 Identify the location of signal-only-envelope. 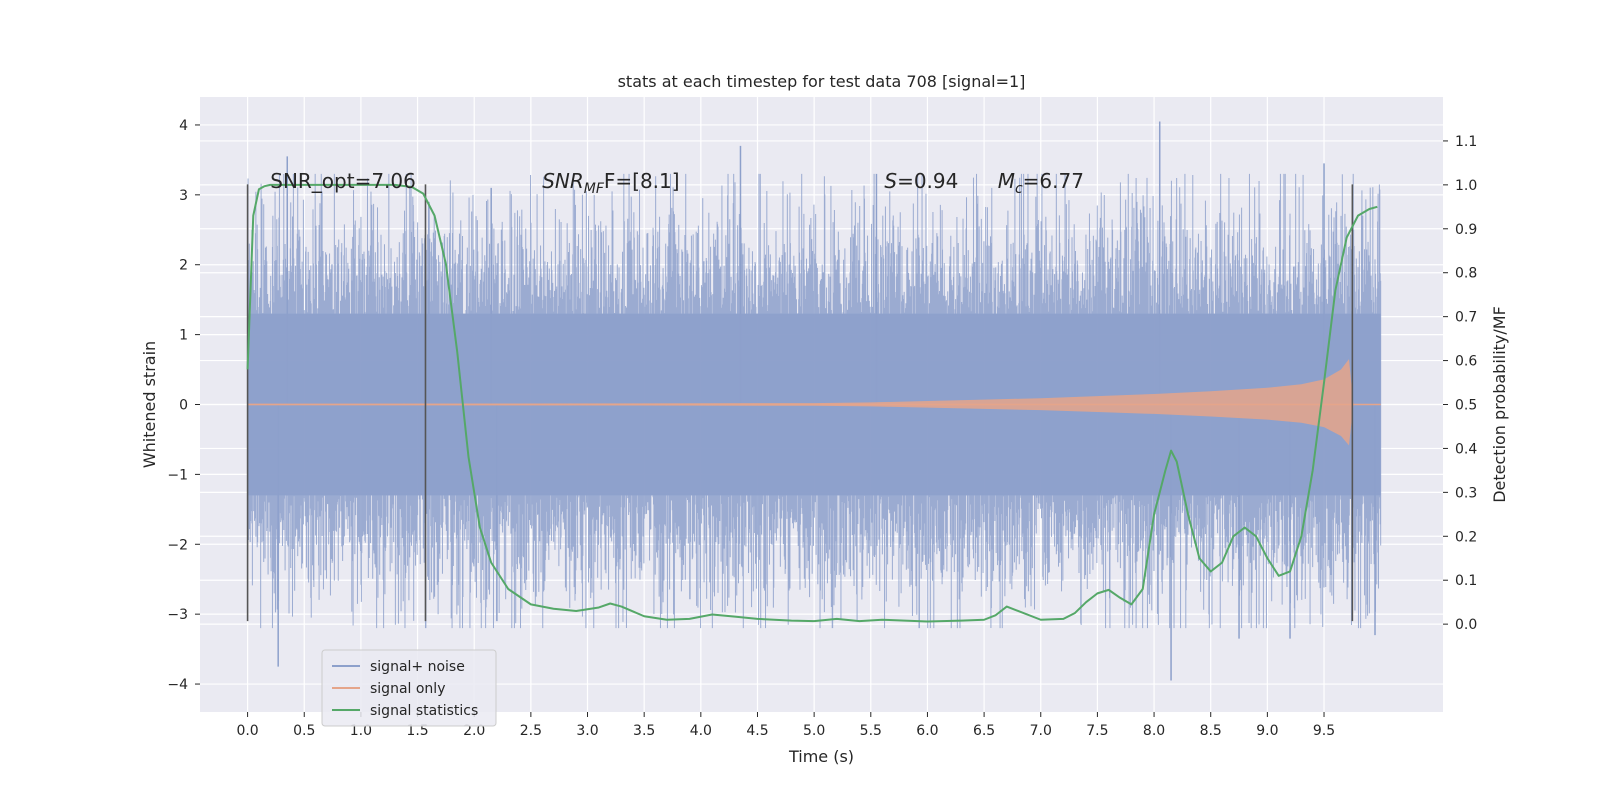
(814, 402).